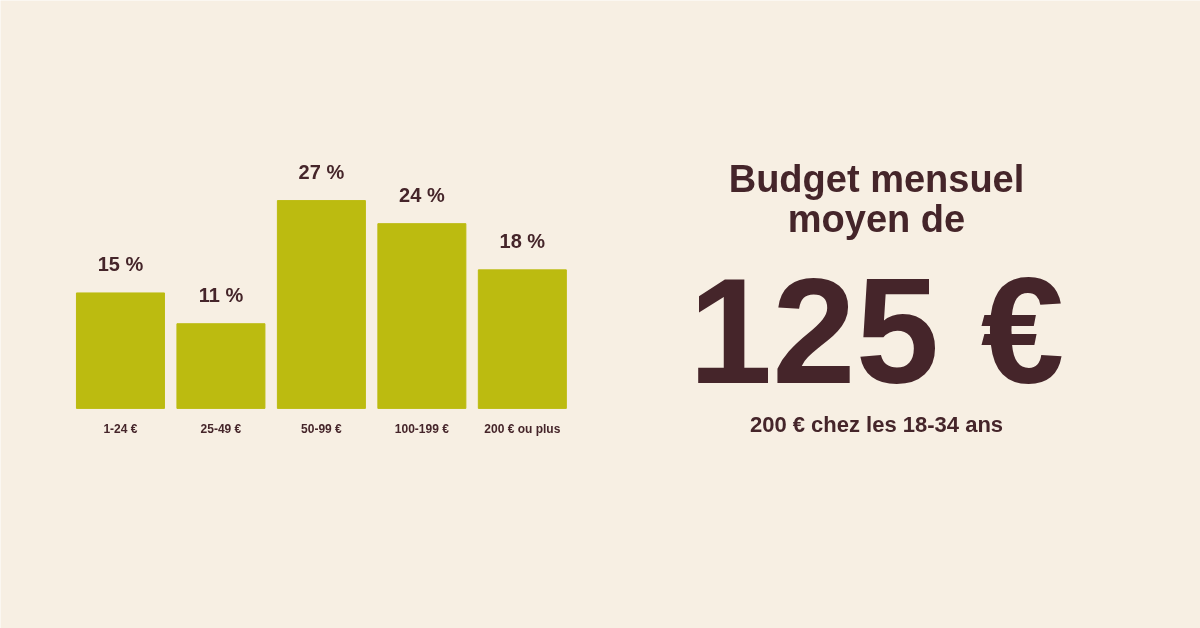 The image size is (1200, 628). What do you see at coordinates (321, 171) in the screenshot?
I see `data-label: 27 %` at bounding box center [321, 171].